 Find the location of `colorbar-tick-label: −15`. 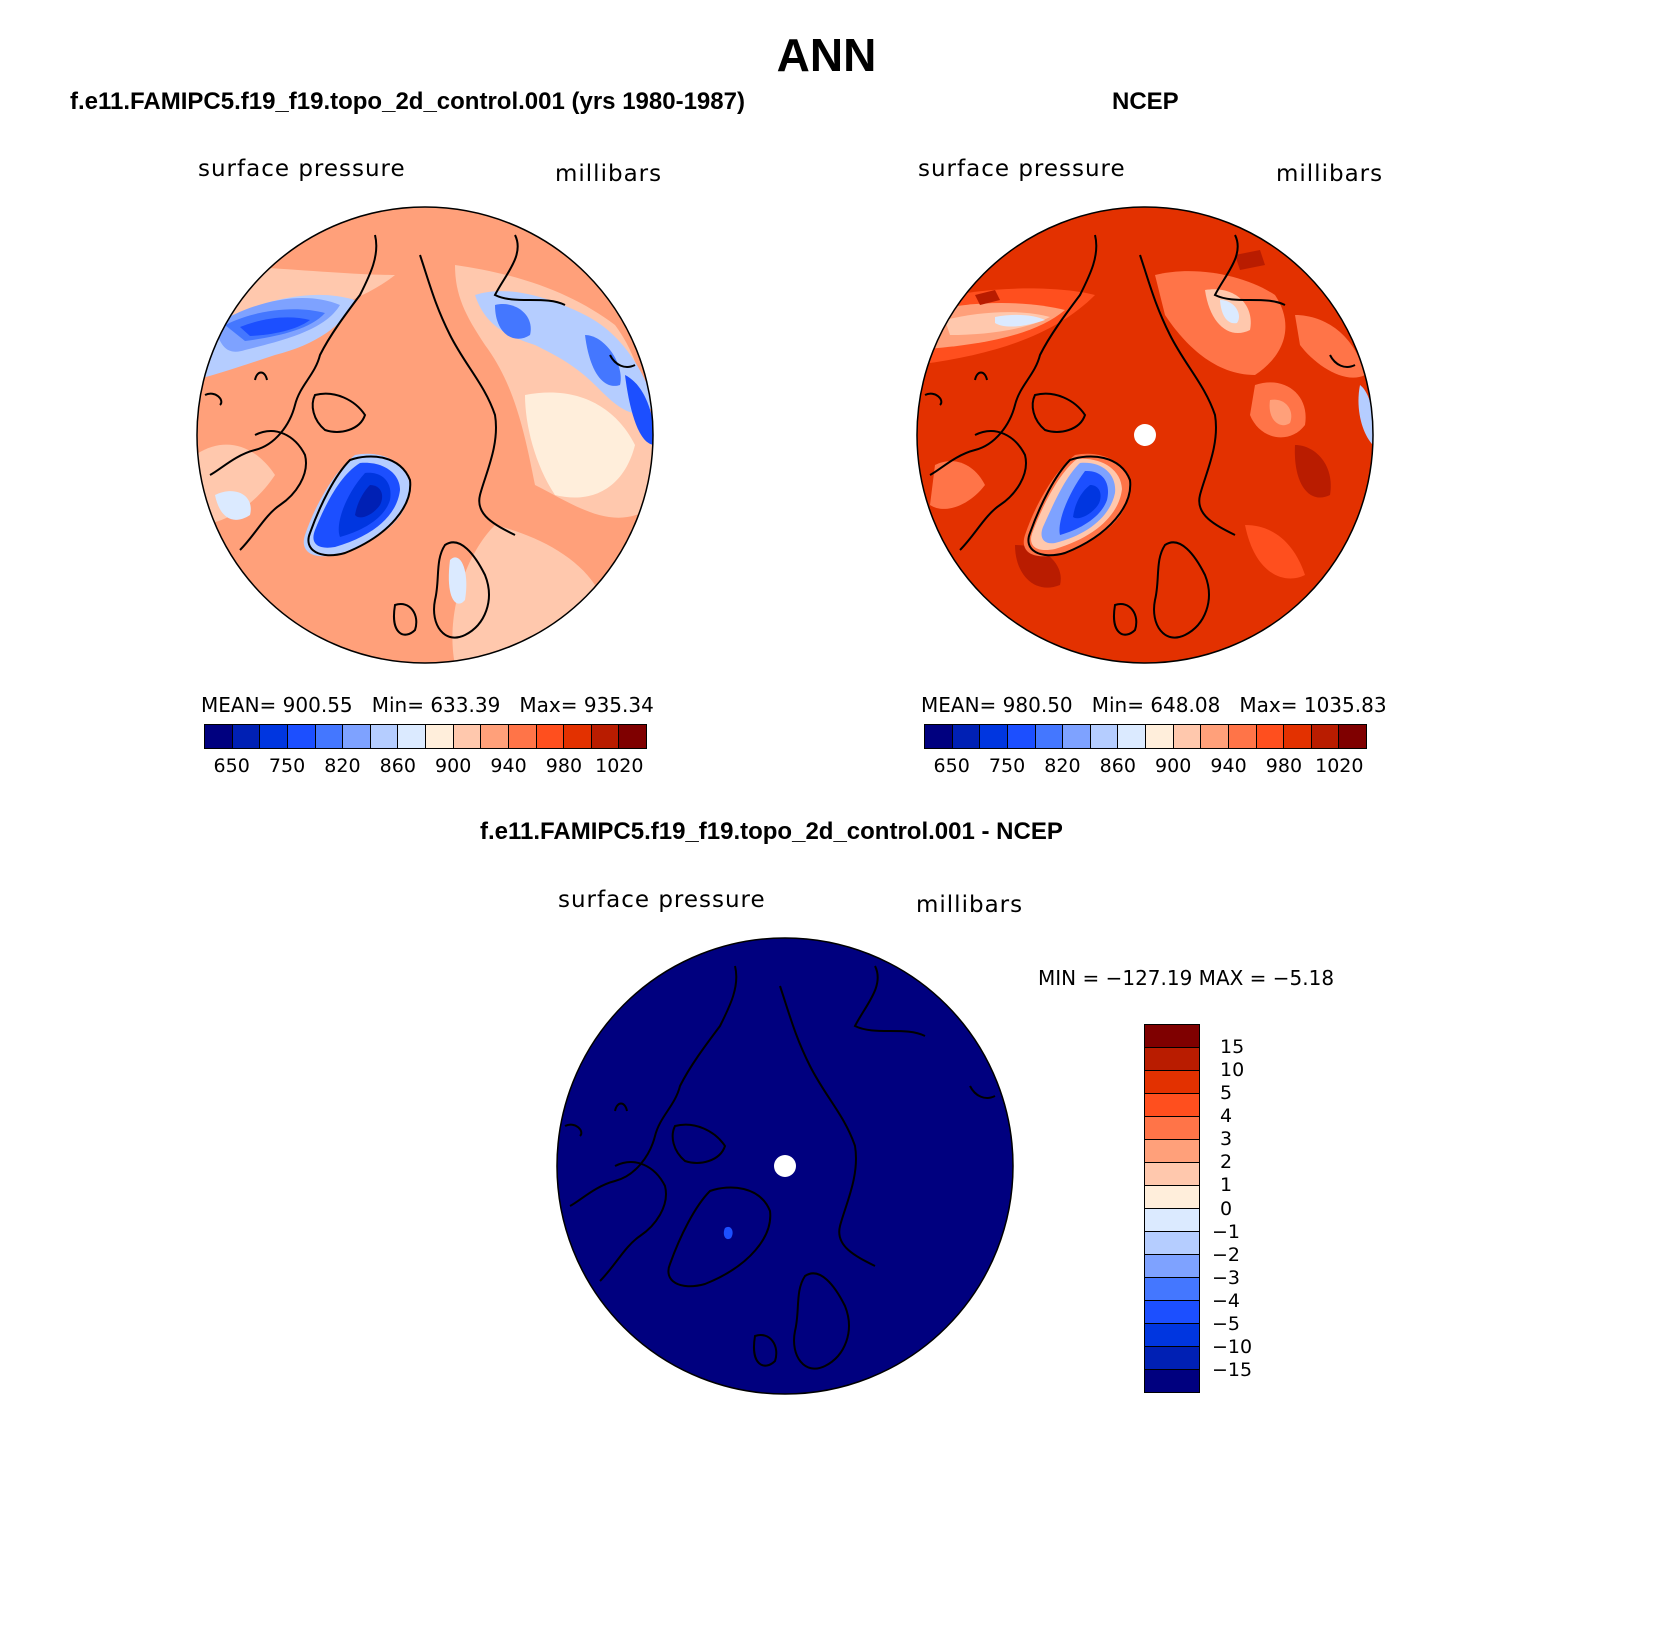

colorbar-tick-label: −15 is located at coordinates (1232, 1369).